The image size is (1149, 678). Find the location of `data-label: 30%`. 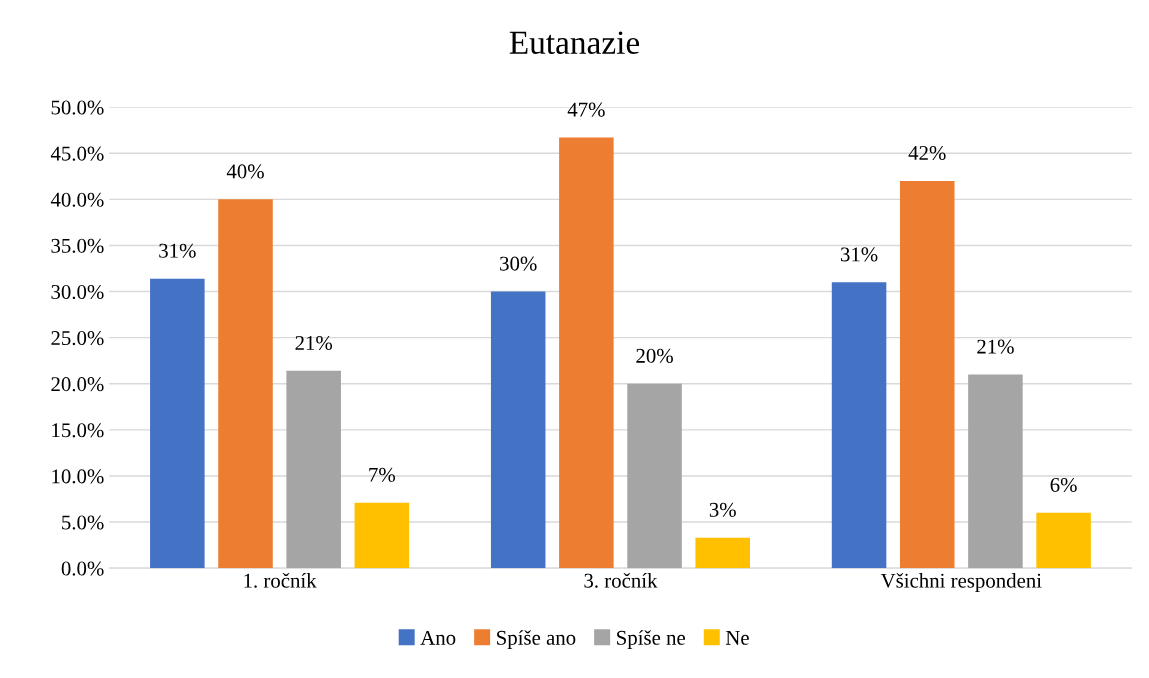

data-label: 30% is located at coordinates (518, 263).